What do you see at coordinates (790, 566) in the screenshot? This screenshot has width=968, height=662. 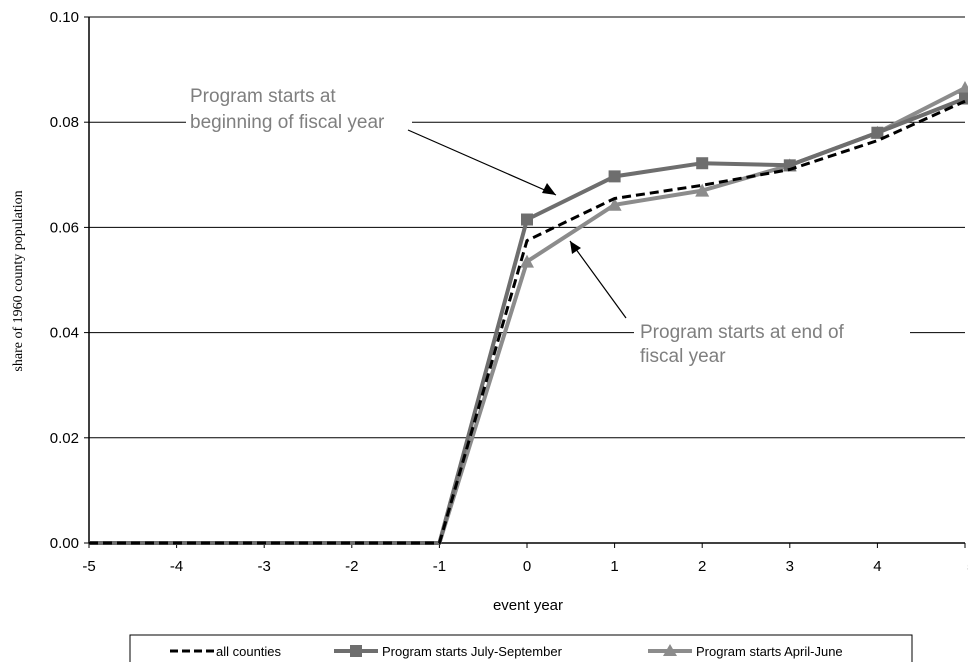 I see `x-tick-label: 3` at bounding box center [790, 566].